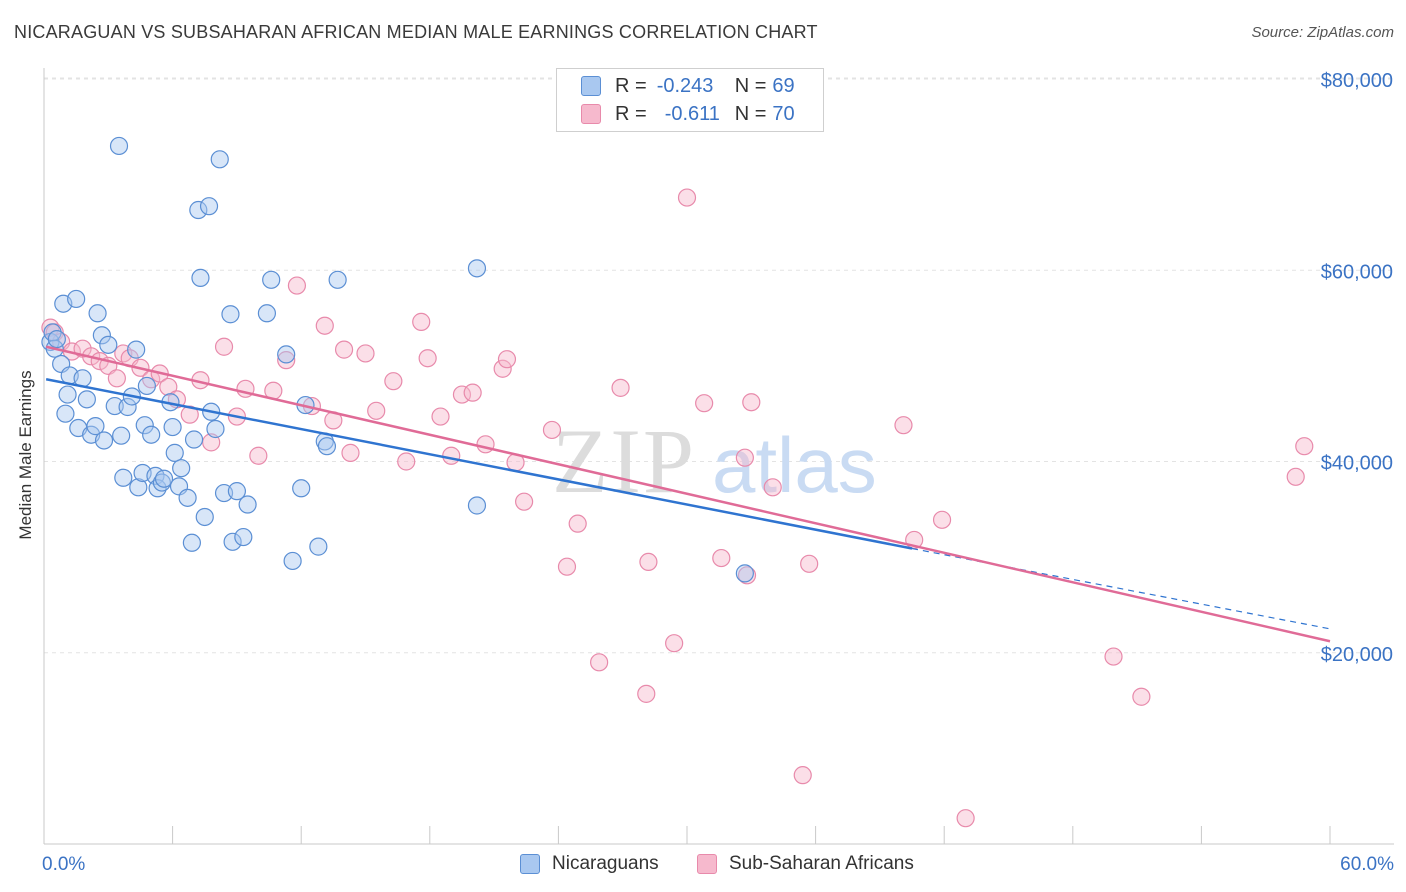 The image size is (1406, 892). What do you see at coordinates (1357, 272) in the screenshot?
I see `y-tick-label: $60,000` at bounding box center [1357, 272].